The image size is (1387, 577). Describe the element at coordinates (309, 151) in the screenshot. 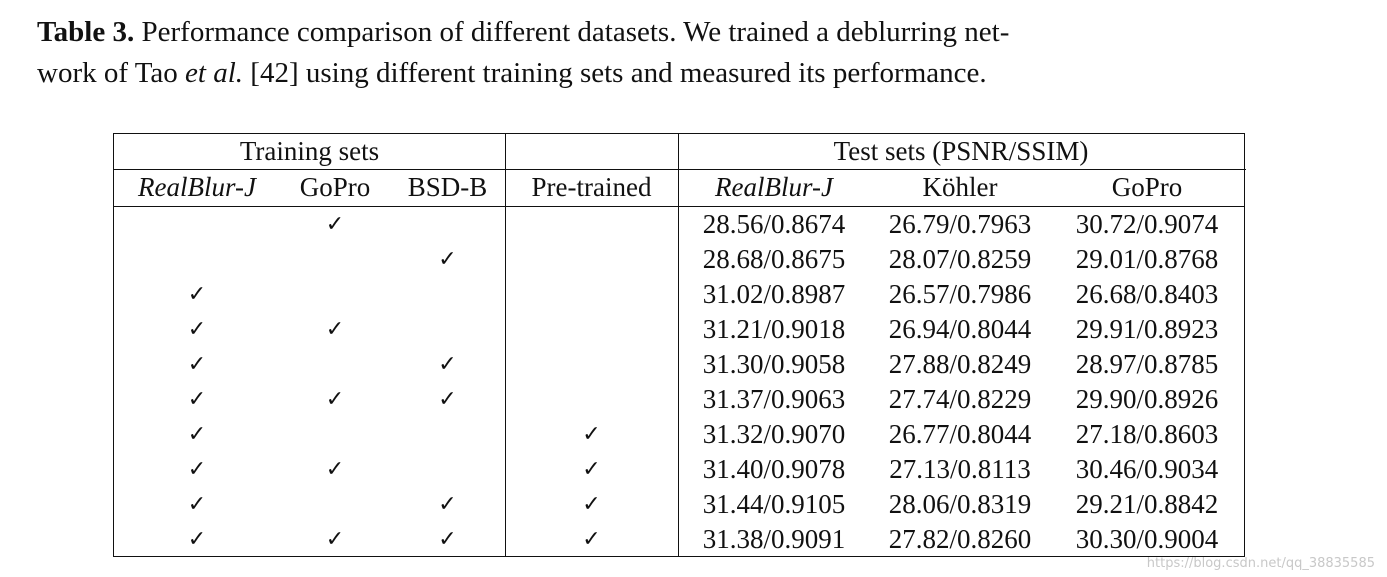

I see `group-header-training: Training sets` at that location.